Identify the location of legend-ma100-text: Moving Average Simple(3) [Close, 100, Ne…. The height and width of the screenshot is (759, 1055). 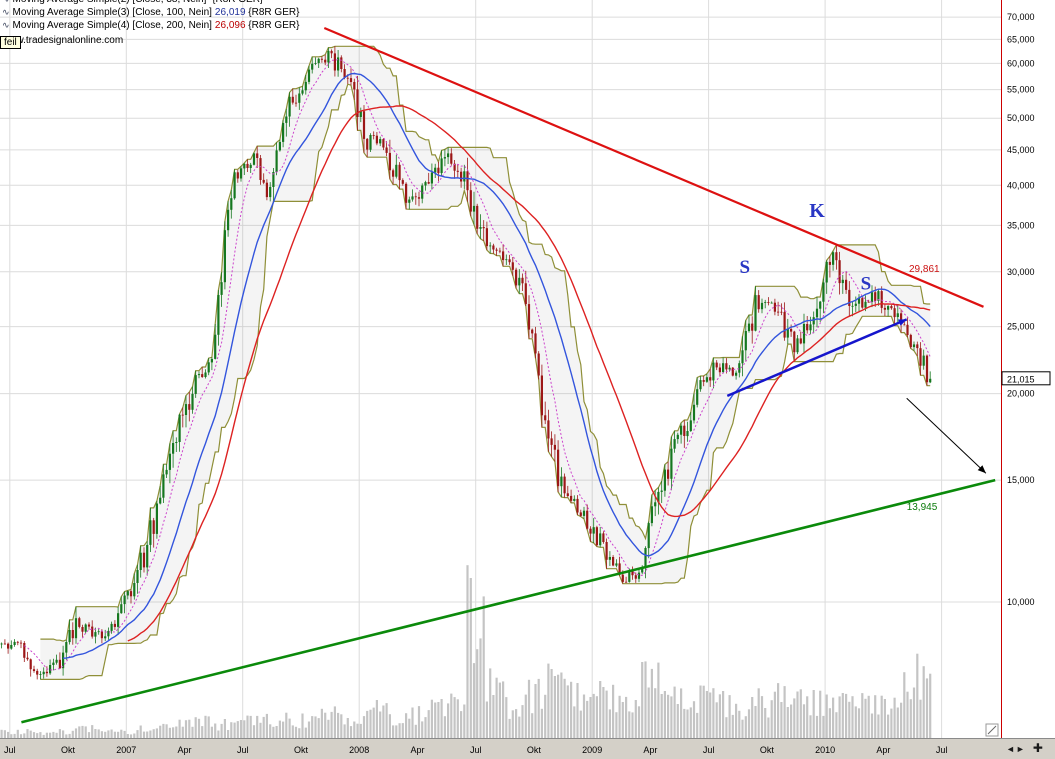
(112, 12).